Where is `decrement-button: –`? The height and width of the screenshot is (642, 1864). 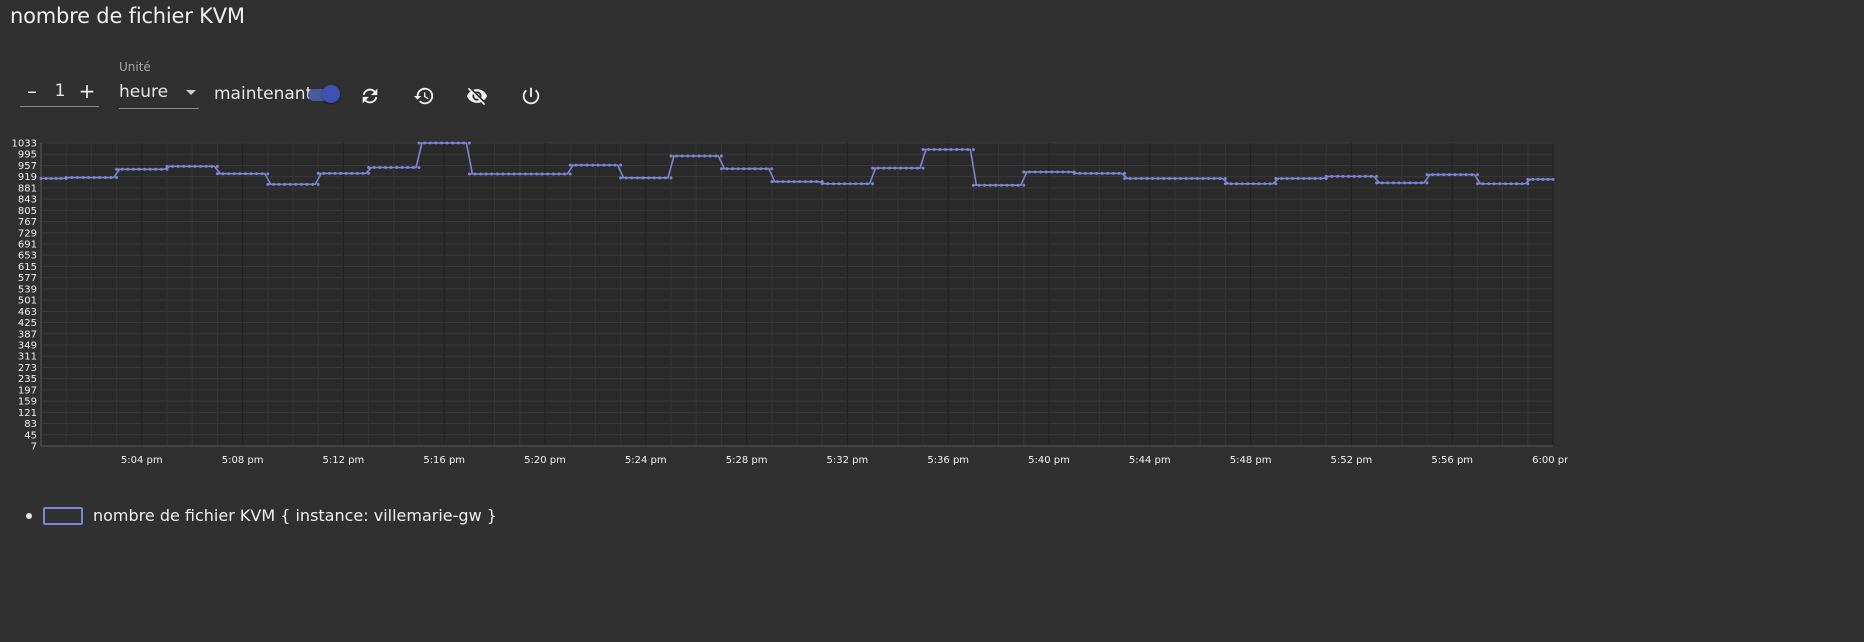
decrement-button: – is located at coordinates (32, 91).